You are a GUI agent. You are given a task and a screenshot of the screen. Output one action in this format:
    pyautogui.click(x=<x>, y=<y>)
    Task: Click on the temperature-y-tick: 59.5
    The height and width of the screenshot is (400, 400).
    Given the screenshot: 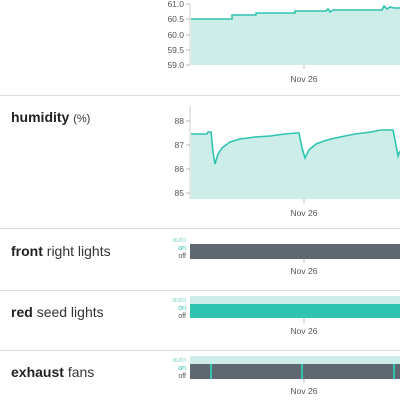 What is the action you would take?
    pyautogui.click(x=175, y=50)
    